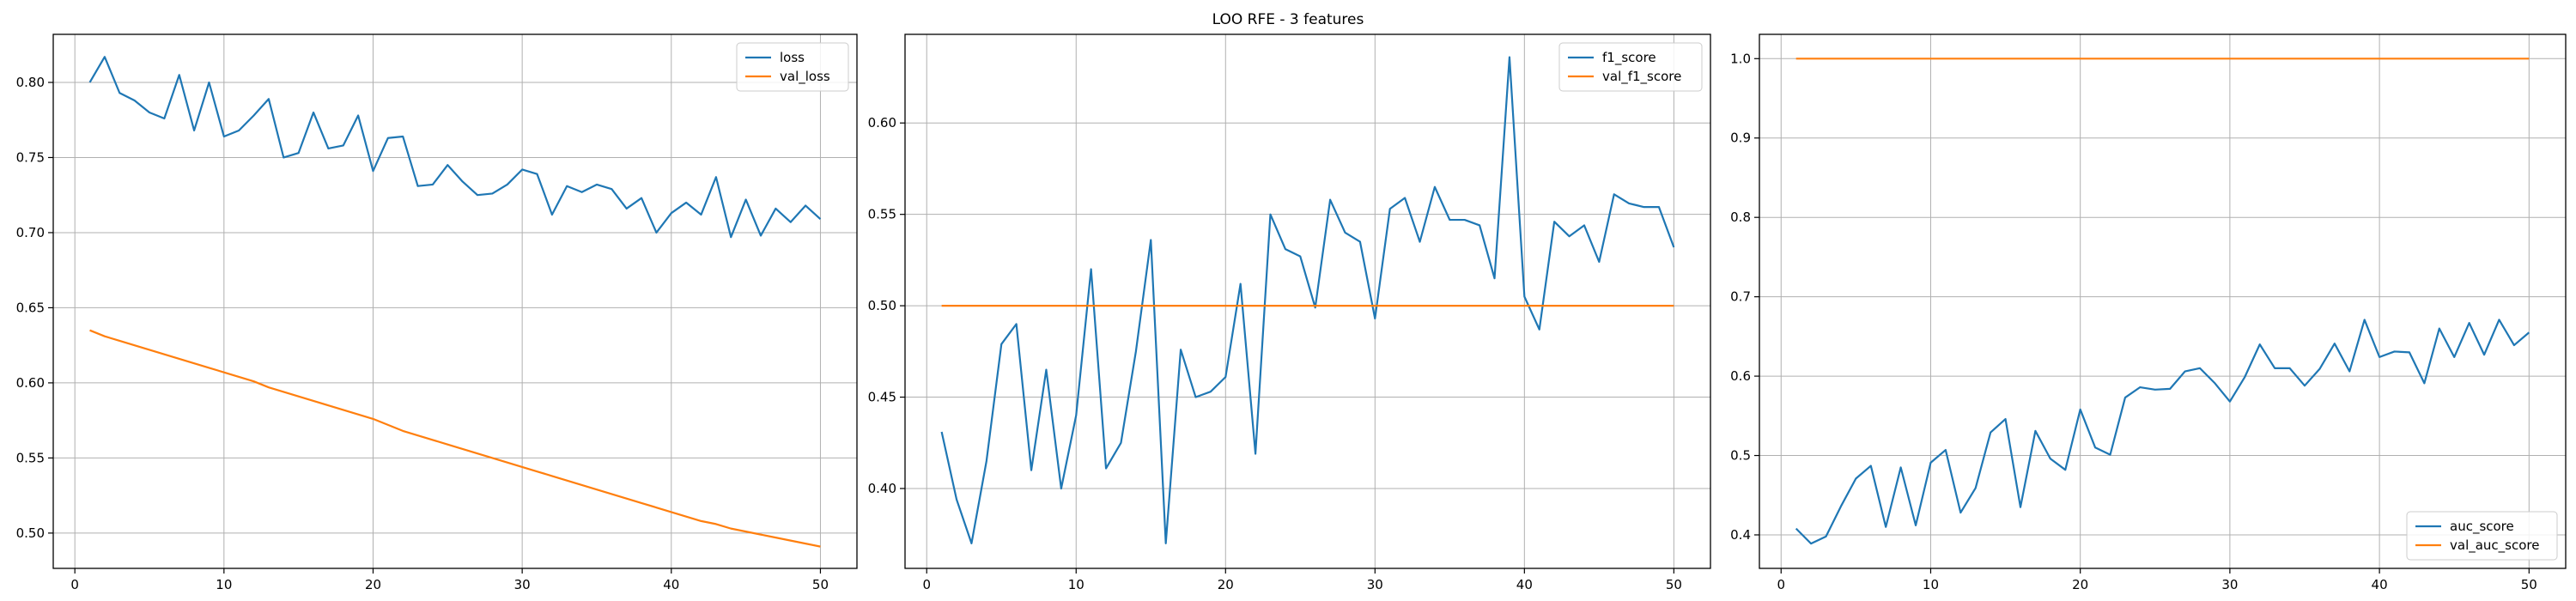 The width and height of the screenshot is (2576, 601). Describe the element at coordinates (1740, 297) in the screenshot. I see `y-tick-label: 0.7` at that location.